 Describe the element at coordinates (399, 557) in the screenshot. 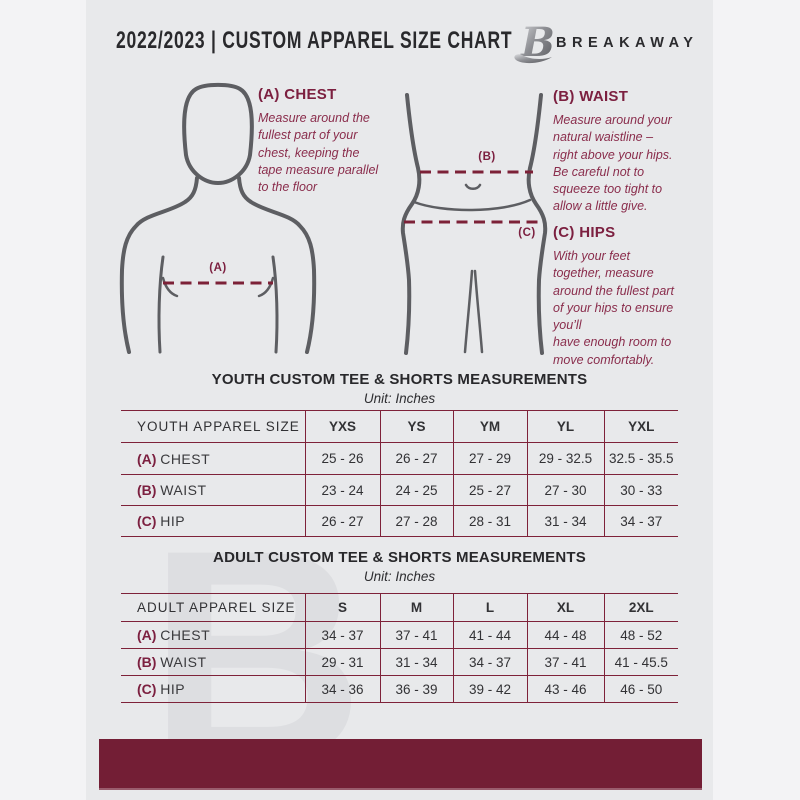

I see `adult-section-title: ADULT CUSTOM TEE & SHORTS MEASUREMENTS` at that location.